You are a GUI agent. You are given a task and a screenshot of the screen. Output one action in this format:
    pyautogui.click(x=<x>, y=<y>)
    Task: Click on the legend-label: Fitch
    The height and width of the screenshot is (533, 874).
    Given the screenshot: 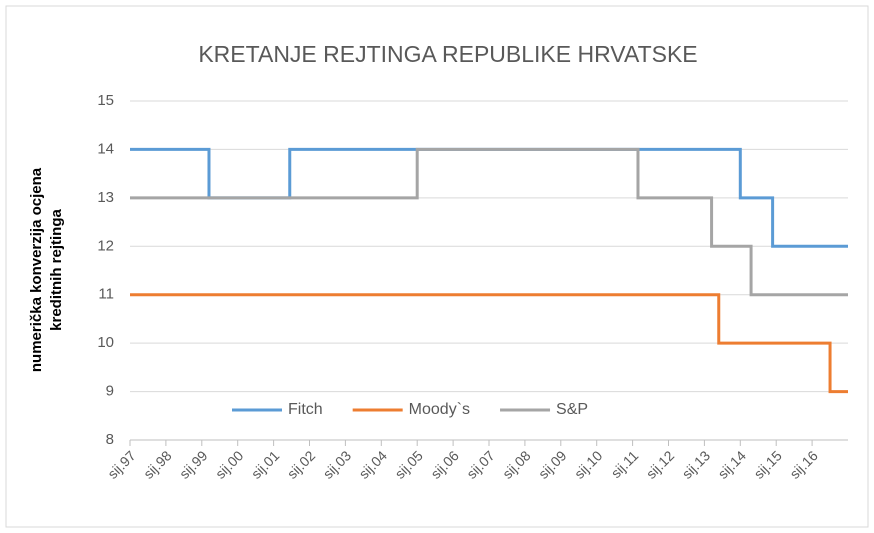 What is the action you would take?
    pyautogui.click(x=305, y=409)
    